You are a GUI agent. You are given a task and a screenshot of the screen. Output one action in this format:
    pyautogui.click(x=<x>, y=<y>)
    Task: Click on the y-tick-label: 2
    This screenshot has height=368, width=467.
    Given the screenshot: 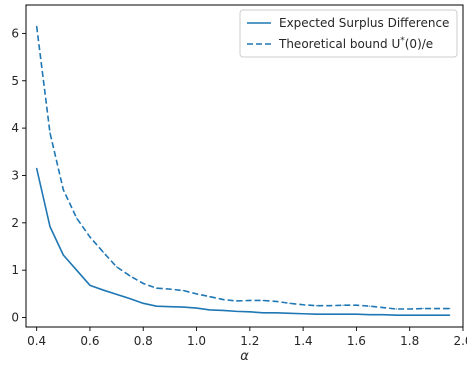 What is the action you would take?
    pyautogui.click(x=15, y=223)
    